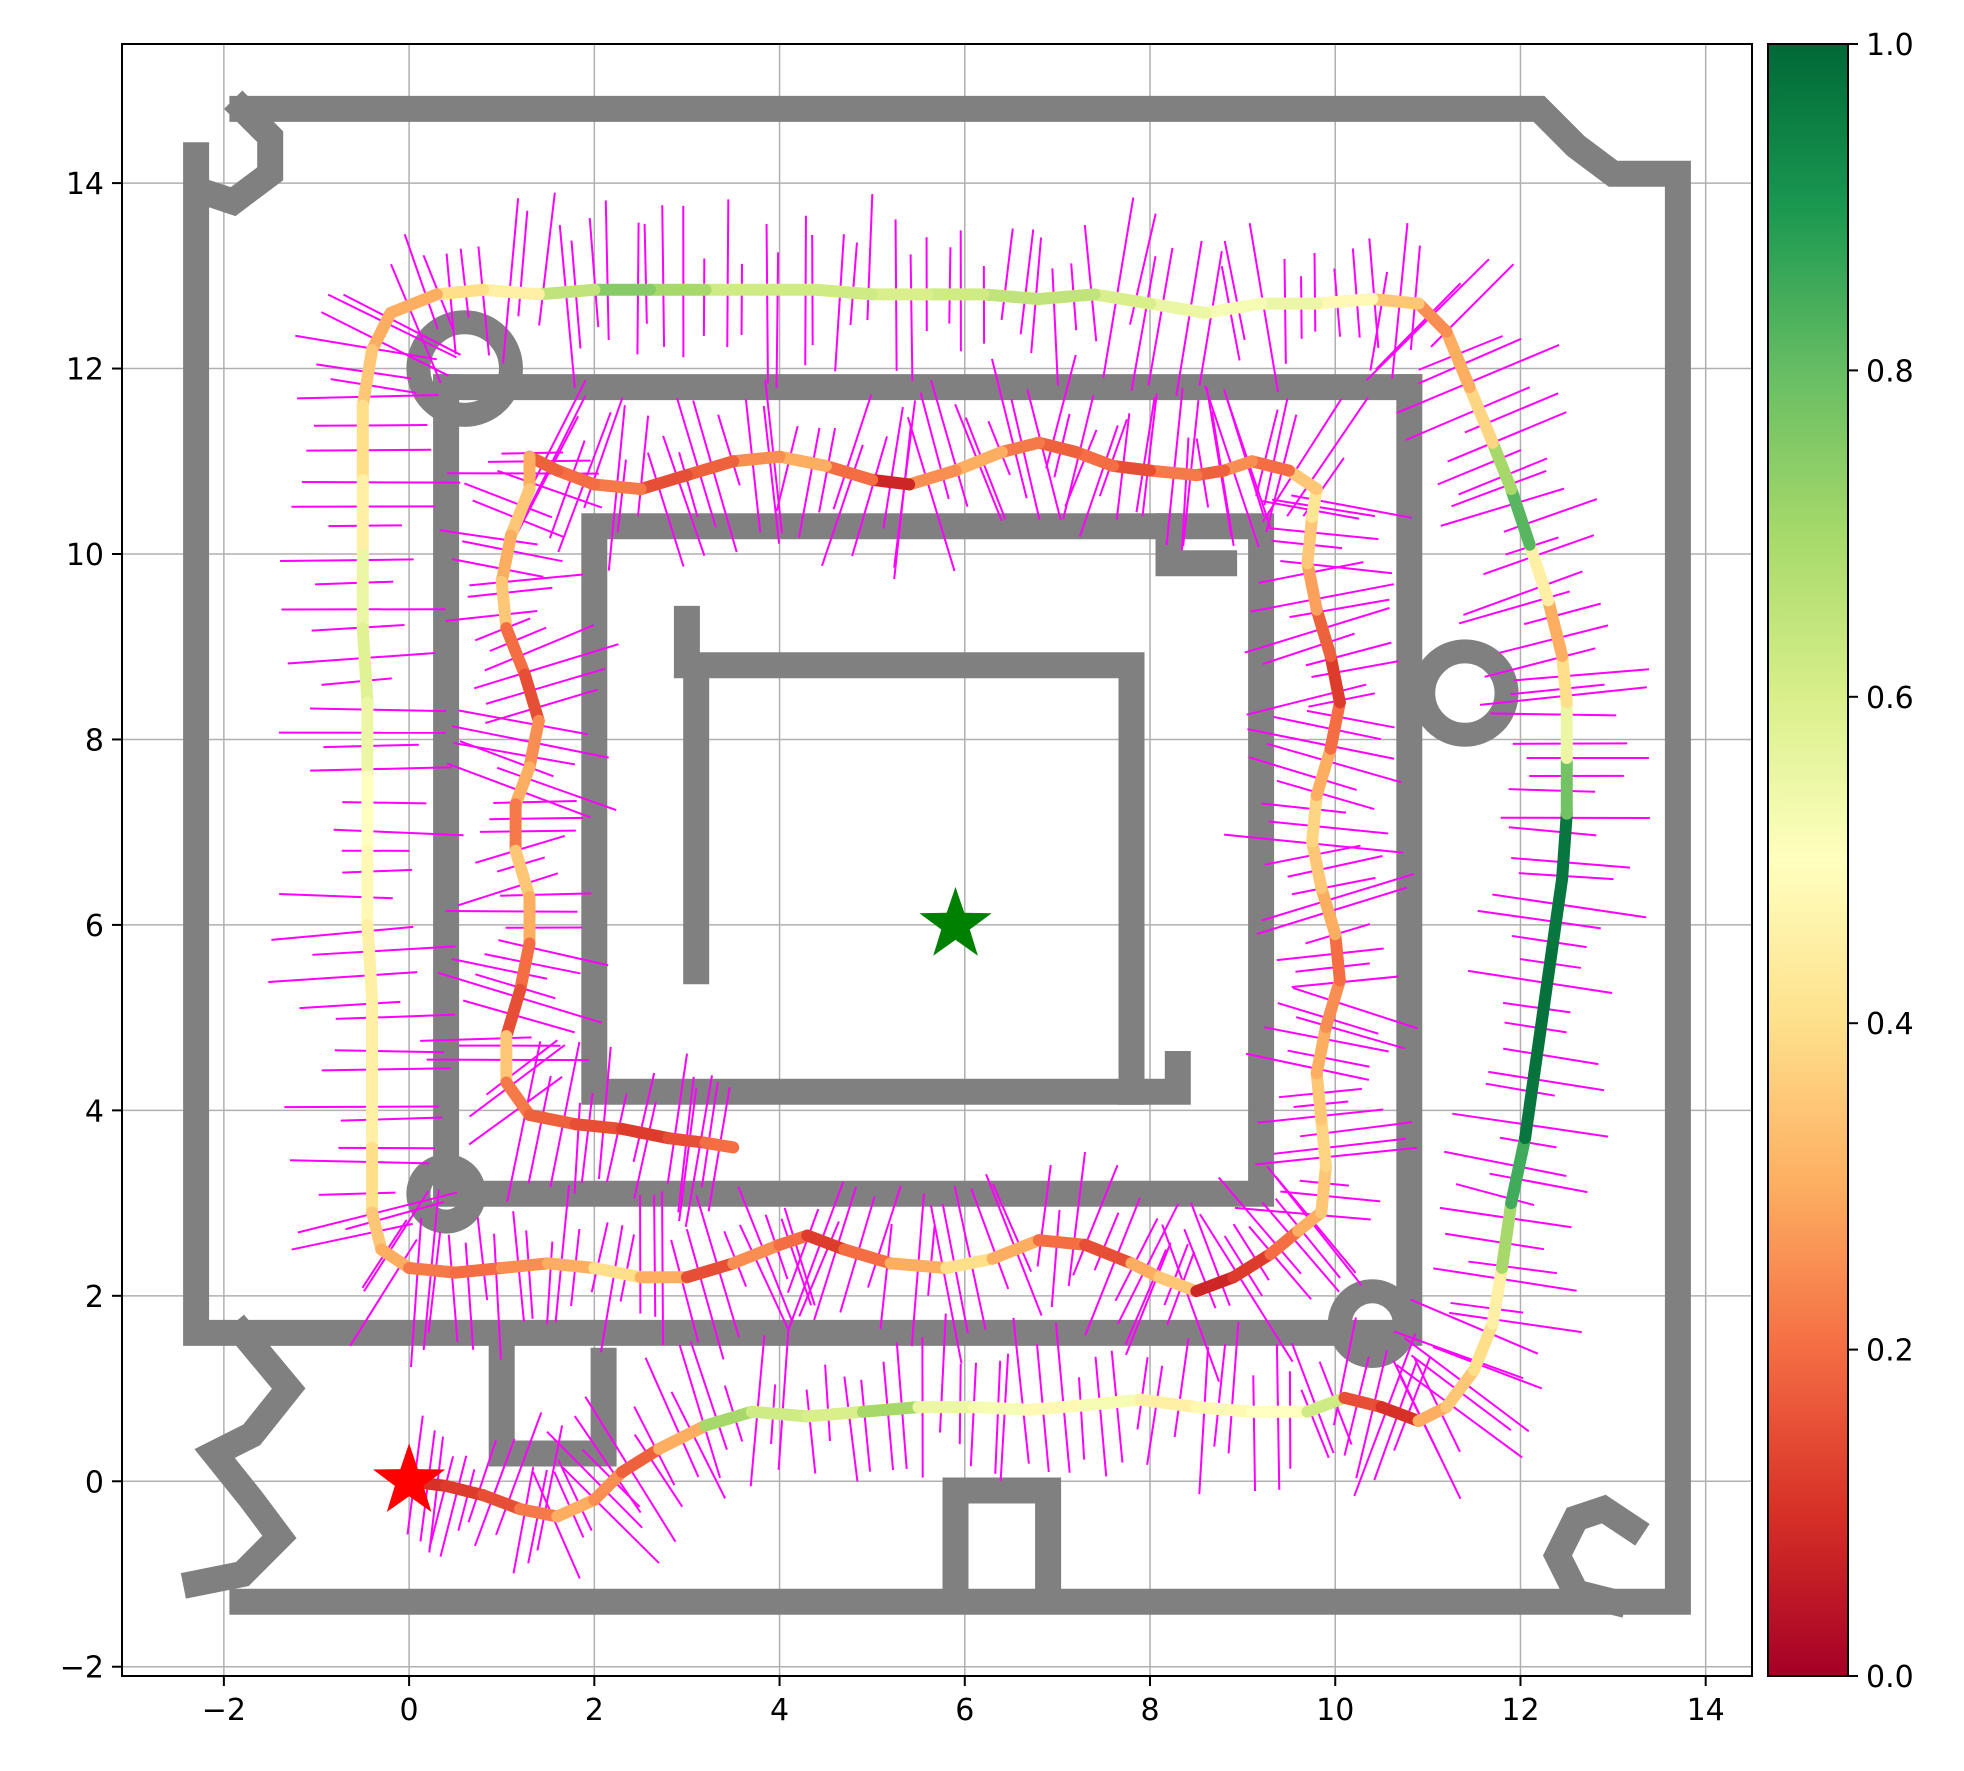 This screenshot has width=1964, height=1771. I want to click on colorbar-tick-label: 0.6, so click(1890, 698).